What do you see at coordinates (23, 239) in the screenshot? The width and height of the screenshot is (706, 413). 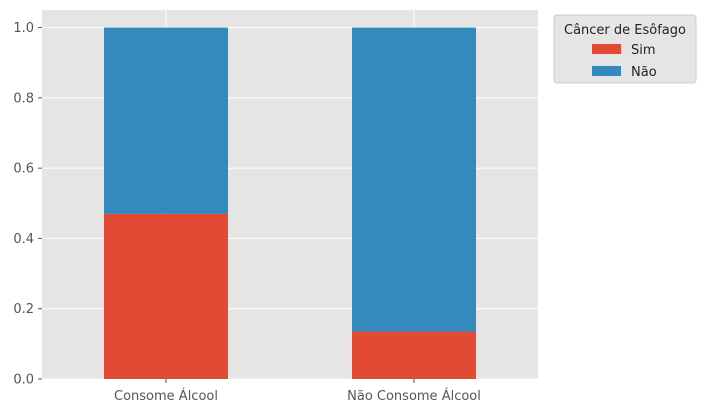 I see `y-tick-label: 0.4` at bounding box center [23, 239].